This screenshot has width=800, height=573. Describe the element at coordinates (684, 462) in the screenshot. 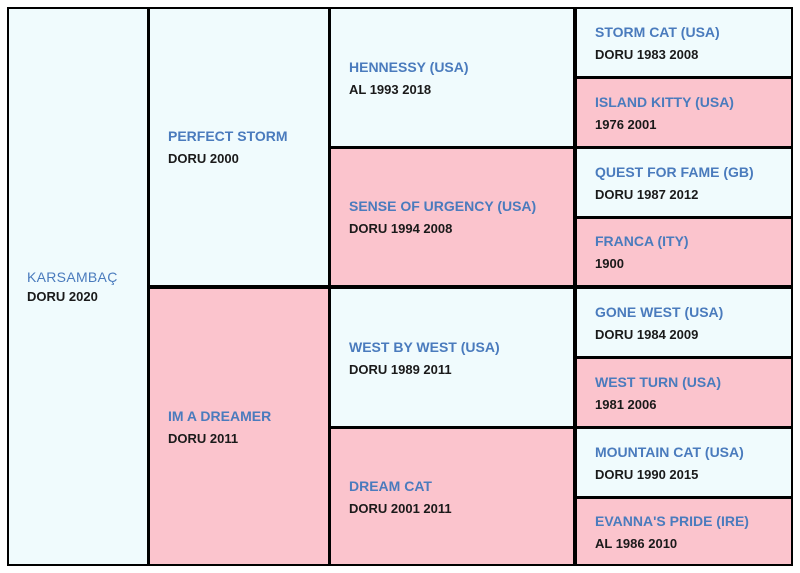

I see `great-grandparent-cell: MOUNTAIN CAT (USA) DORU 1990 2015` at that location.